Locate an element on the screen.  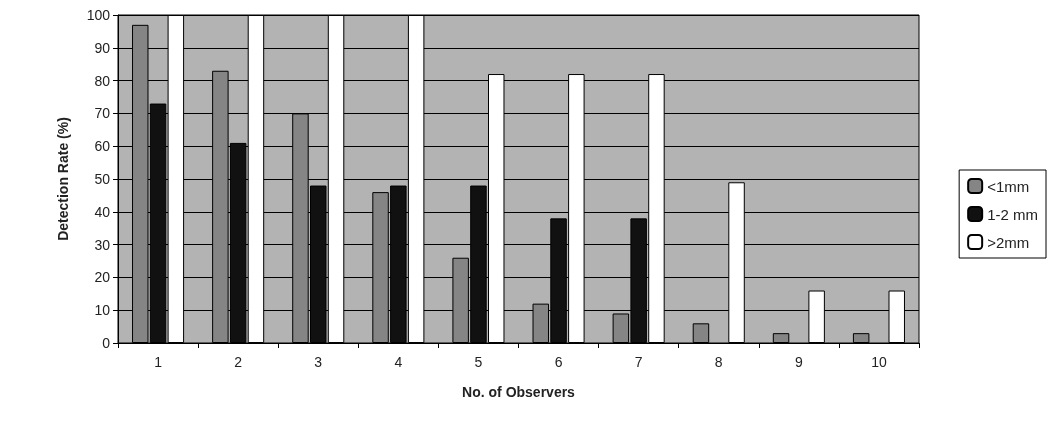
y-tick-label: 10 is located at coordinates (102, 310).